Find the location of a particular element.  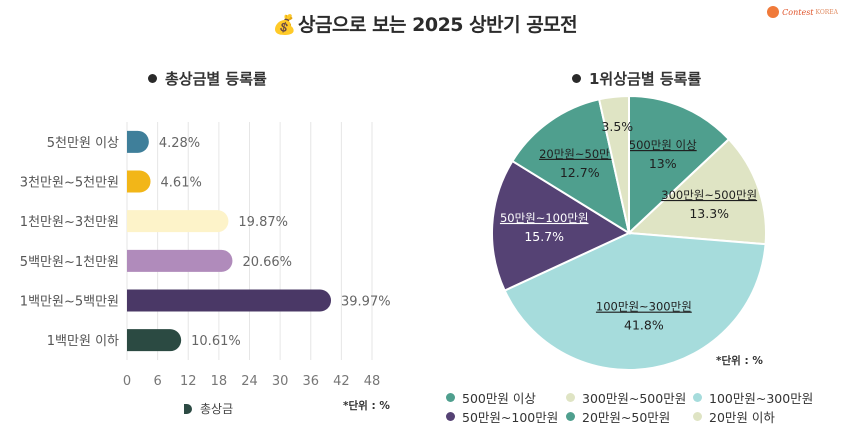

bar-category-label: 5천만원 이상 is located at coordinates (83, 143).